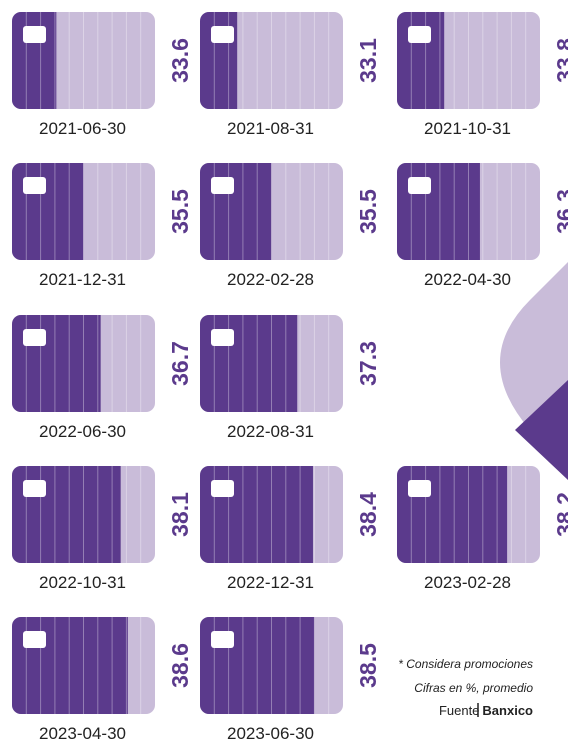  Describe the element at coordinates (270, 279) in the screenshot. I see `x-tick-label: 2022-02-28` at that location.